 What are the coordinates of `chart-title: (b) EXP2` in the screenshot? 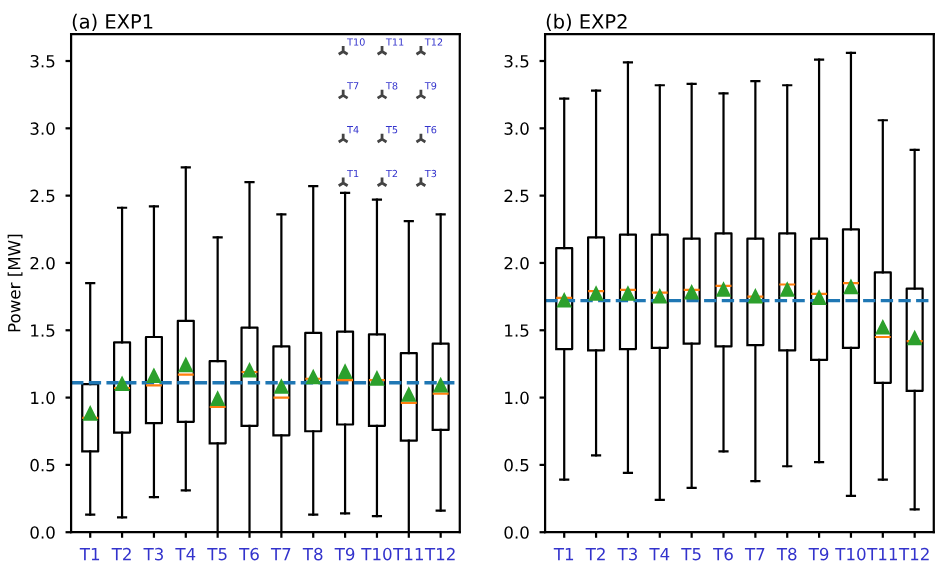 It's located at (586, 22).